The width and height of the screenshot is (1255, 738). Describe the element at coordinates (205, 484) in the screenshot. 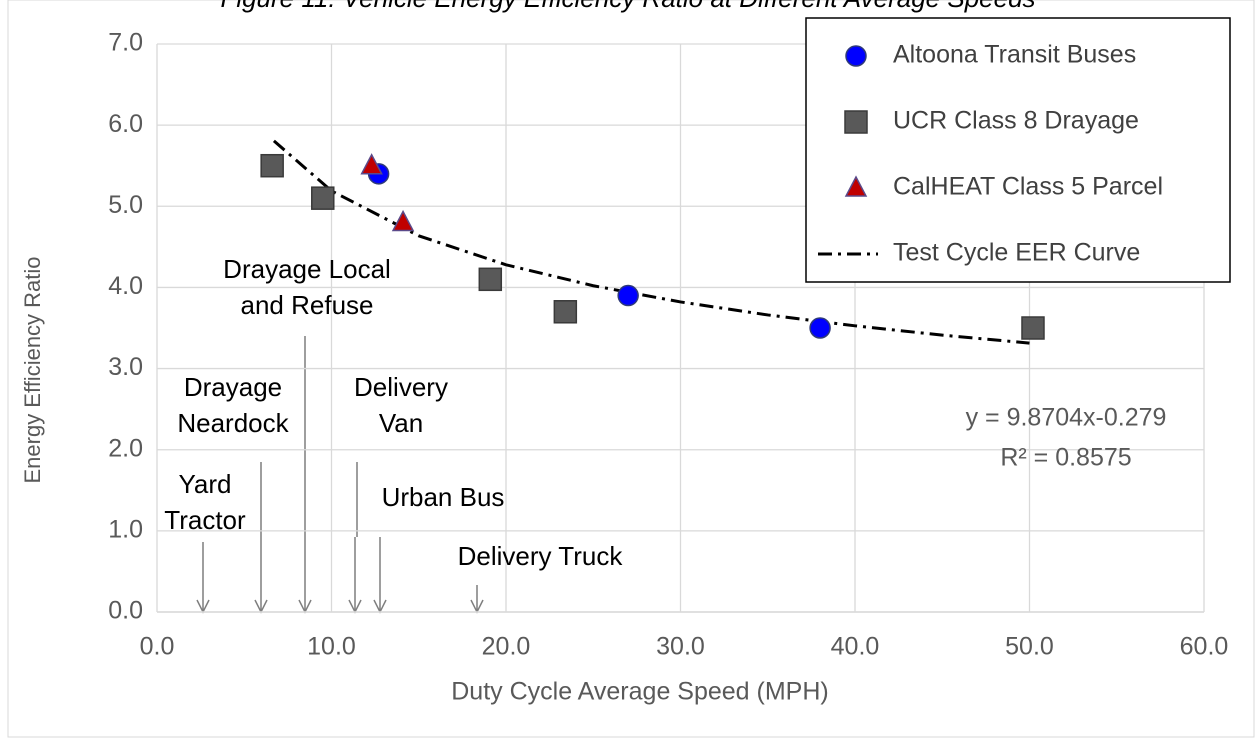

I see `annotation: Yard` at that location.